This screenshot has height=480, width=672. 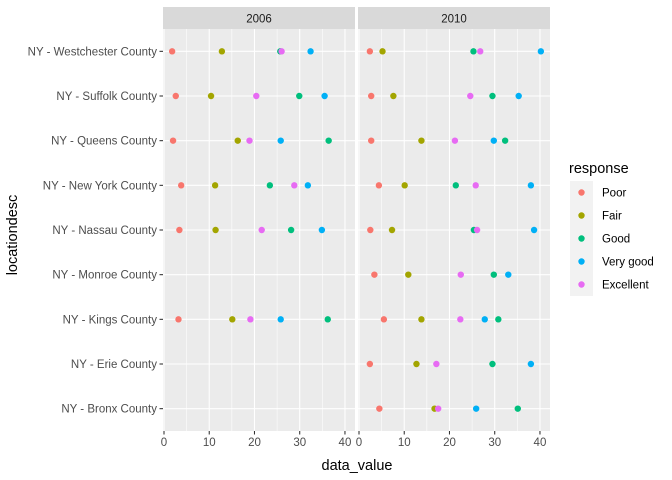 I want to click on strip-label-2010: 2010, so click(x=454, y=20).